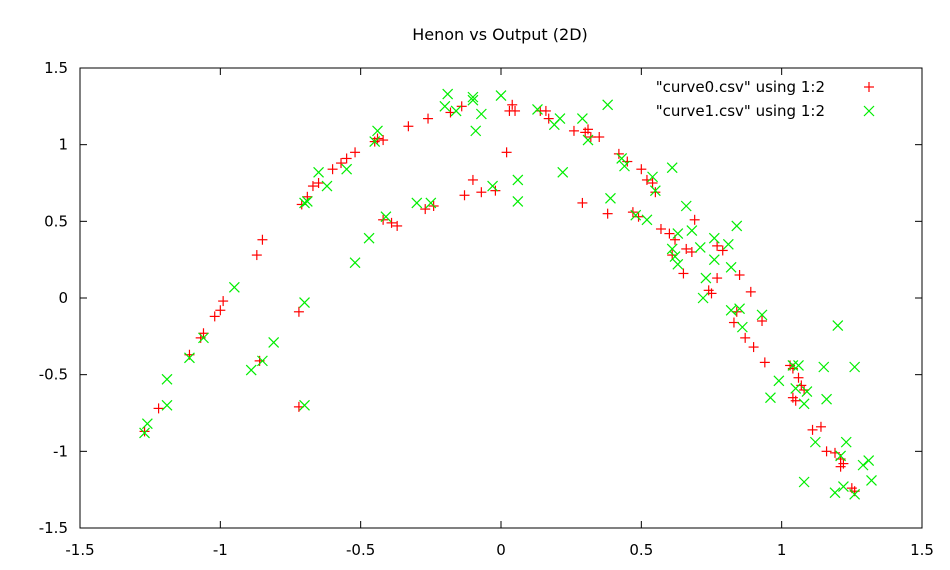  Describe the element at coordinates (641, 550) in the screenshot. I see `x-tick-label: 0.5` at that location.